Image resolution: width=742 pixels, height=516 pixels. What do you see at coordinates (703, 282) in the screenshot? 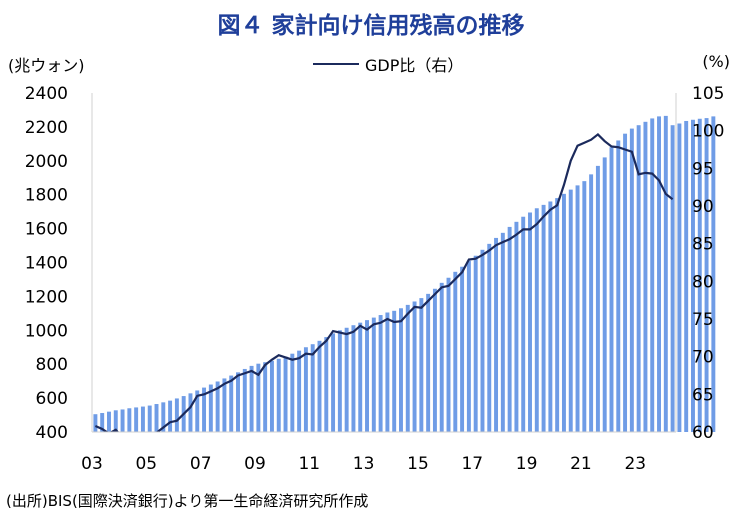
I see `y-right-tick-label: 80` at bounding box center [703, 282].